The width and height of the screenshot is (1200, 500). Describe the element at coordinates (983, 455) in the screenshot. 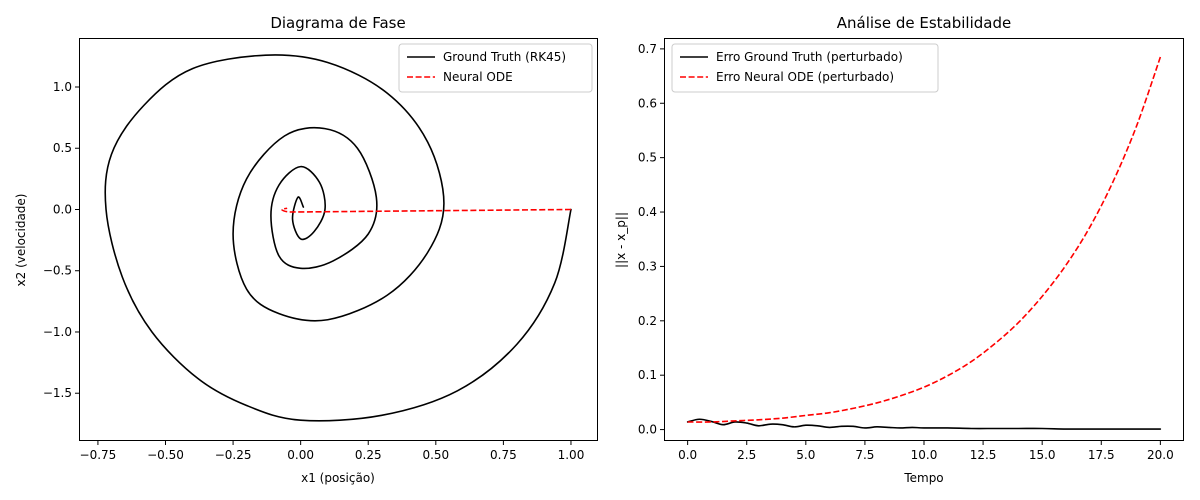

I see `stability-xtick-label: 12.5` at that location.